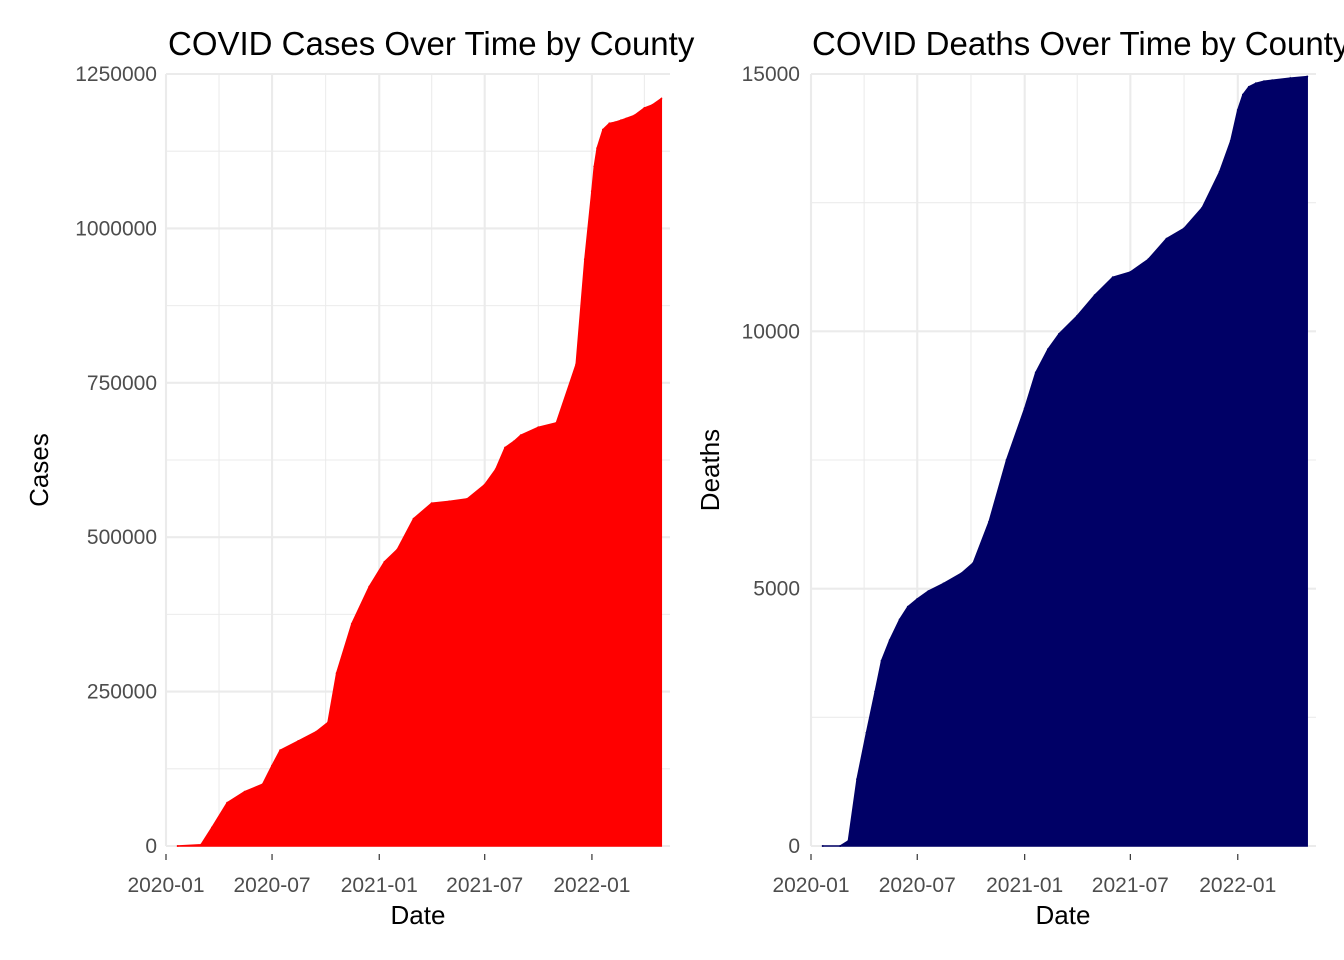 This screenshot has width=1344, height=960. What do you see at coordinates (122, 383) in the screenshot?
I see `cases-y-tick-label: 750000` at bounding box center [122, 383].